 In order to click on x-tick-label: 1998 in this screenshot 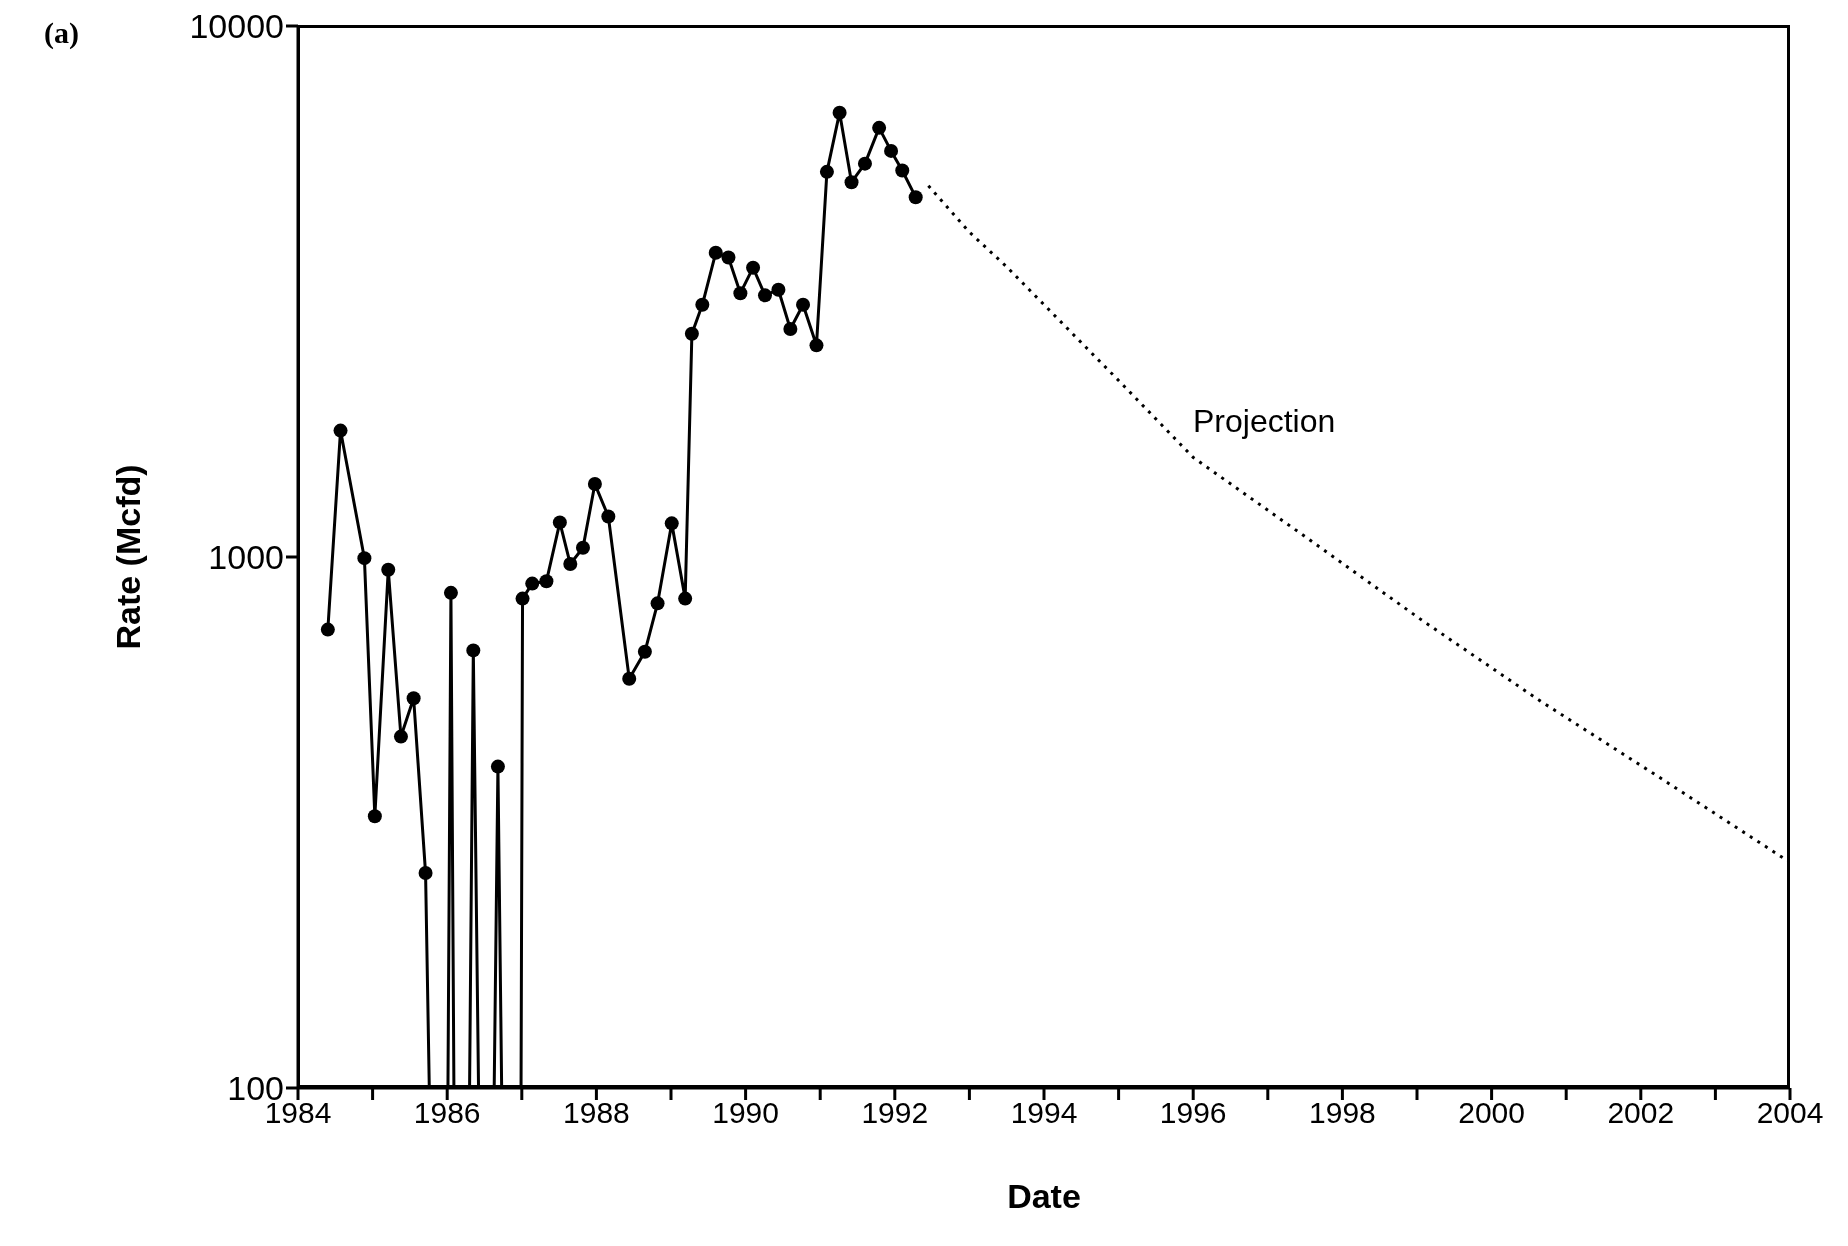, I will do `click(1342, 1113)`.